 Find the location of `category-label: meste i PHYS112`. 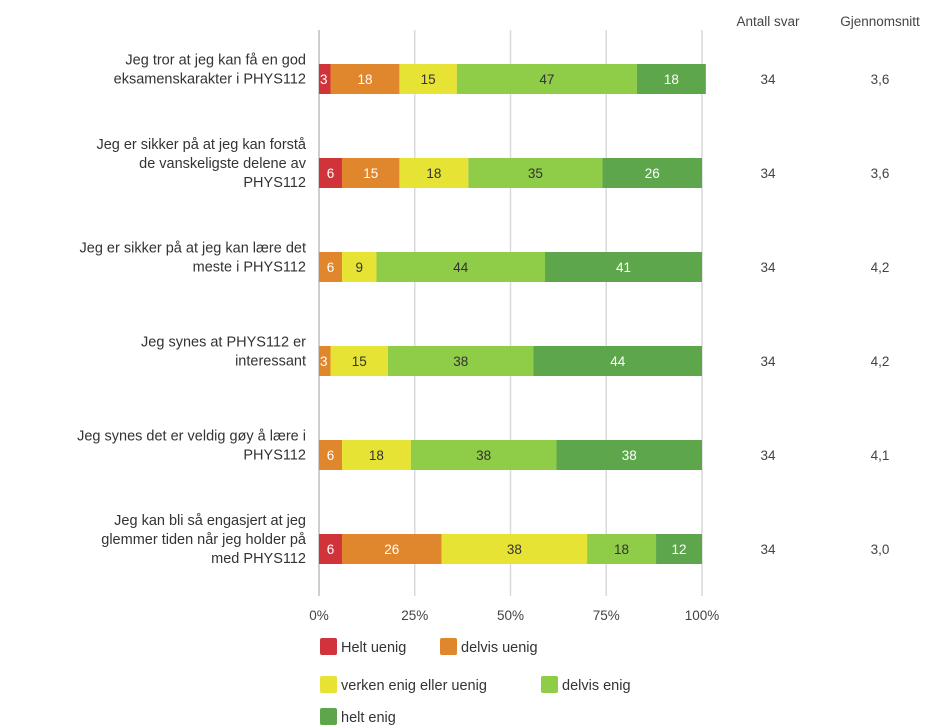

category-label: meste i PHYS112 is located at coordinates (249, 268).